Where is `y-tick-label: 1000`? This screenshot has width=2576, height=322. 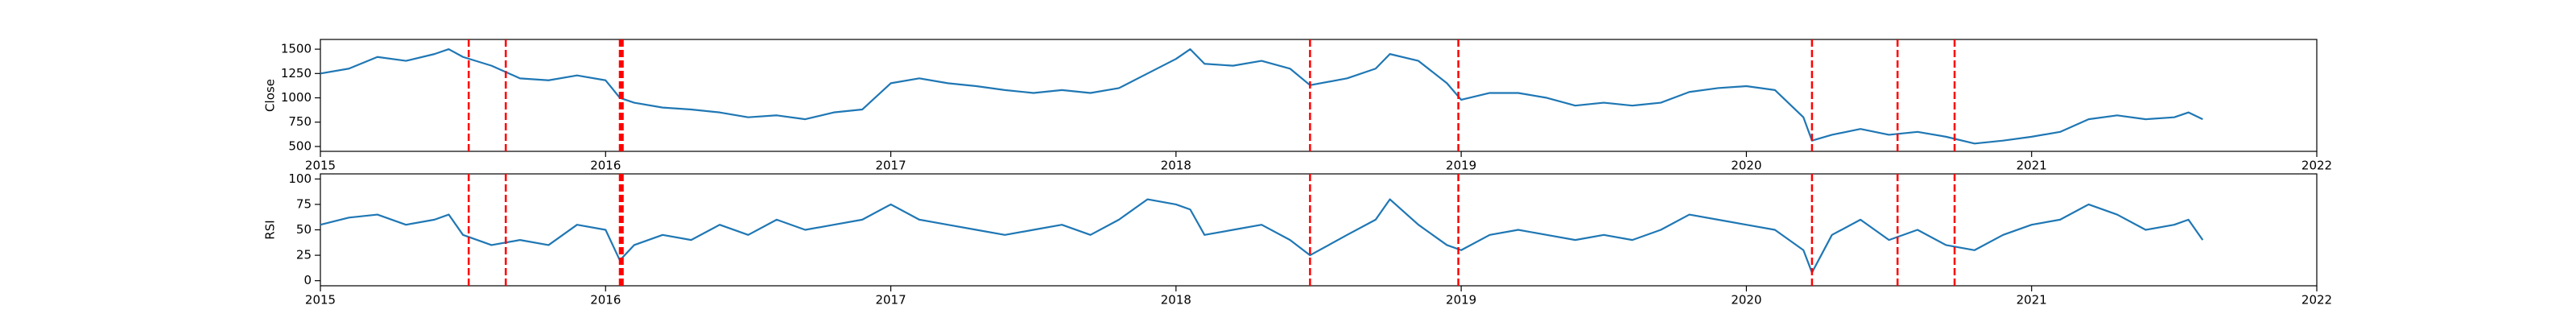
y-tick-label: 1000 is located at coordinates (296, 97).